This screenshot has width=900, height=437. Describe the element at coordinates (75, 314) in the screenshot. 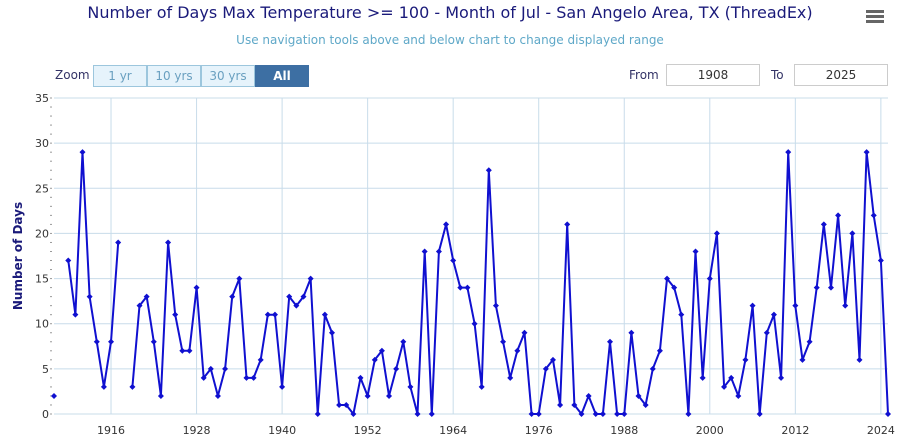

I see `data-point-1911` at that location.